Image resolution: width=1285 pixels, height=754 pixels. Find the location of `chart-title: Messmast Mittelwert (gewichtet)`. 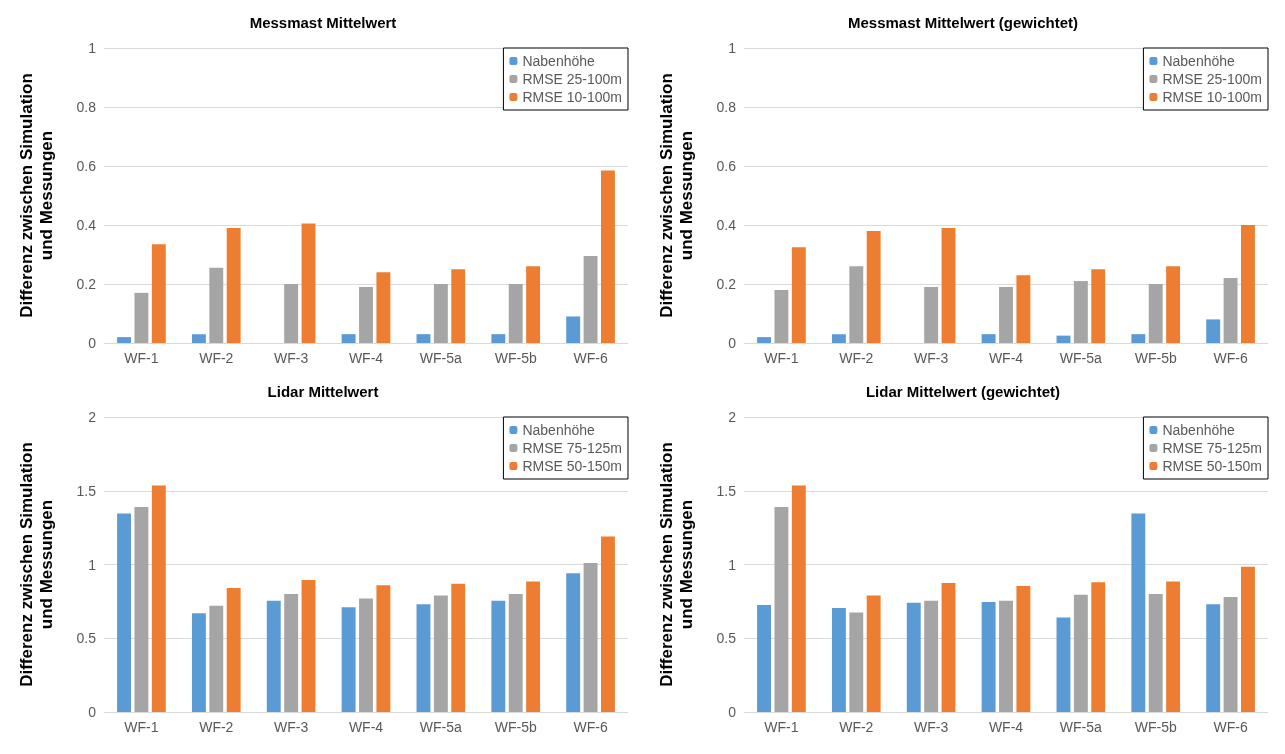

chart-title: Messmast Mittelwert (gewichtet) is located at coordinates (963, 22).